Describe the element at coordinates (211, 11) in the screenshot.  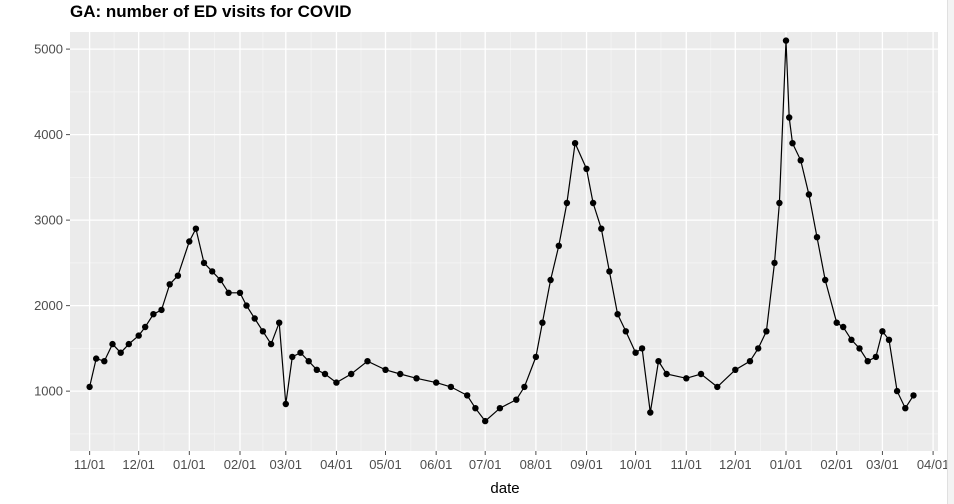
I see `chart-title: GA: number of ED visits for COVID` at that location.